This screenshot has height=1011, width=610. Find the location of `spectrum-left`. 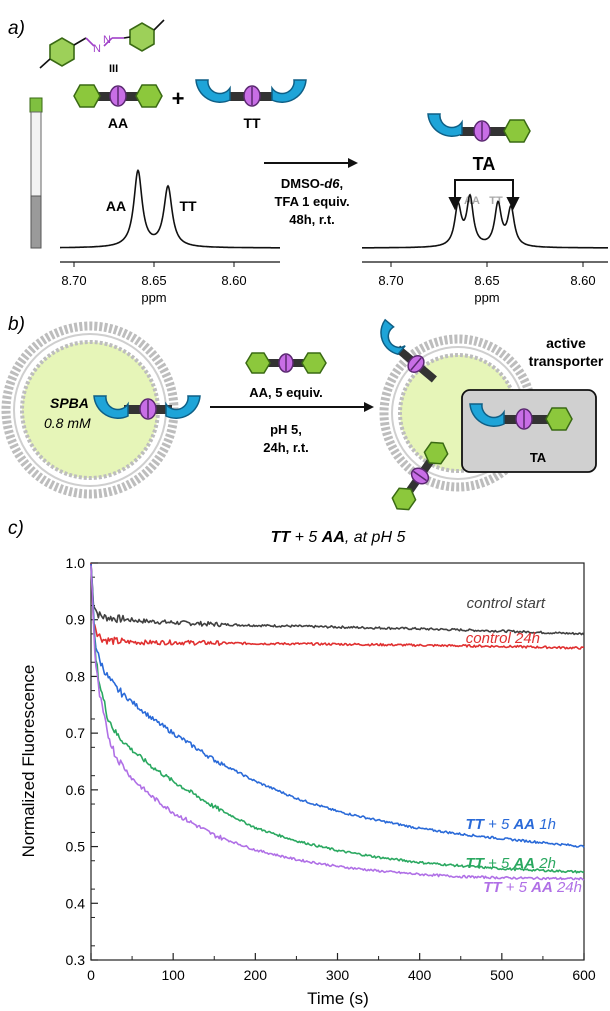

spectrum-left is located at coordinates (170, 217).